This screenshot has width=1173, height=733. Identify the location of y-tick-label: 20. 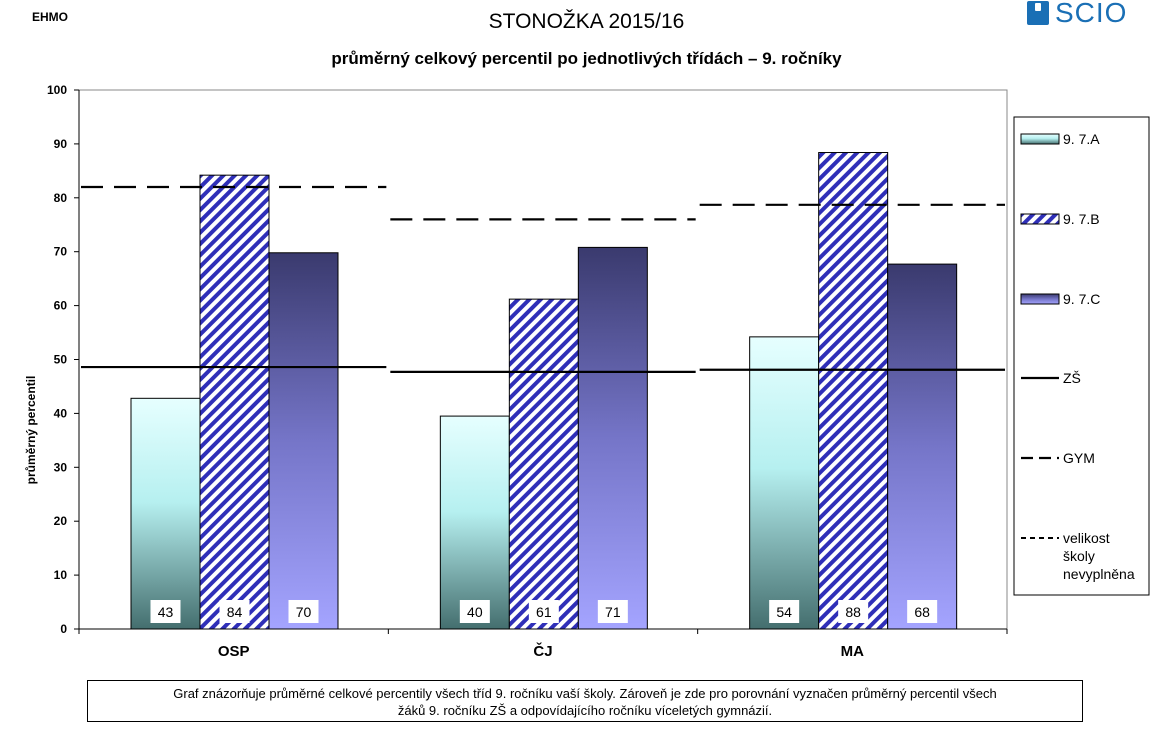
(61, 521).